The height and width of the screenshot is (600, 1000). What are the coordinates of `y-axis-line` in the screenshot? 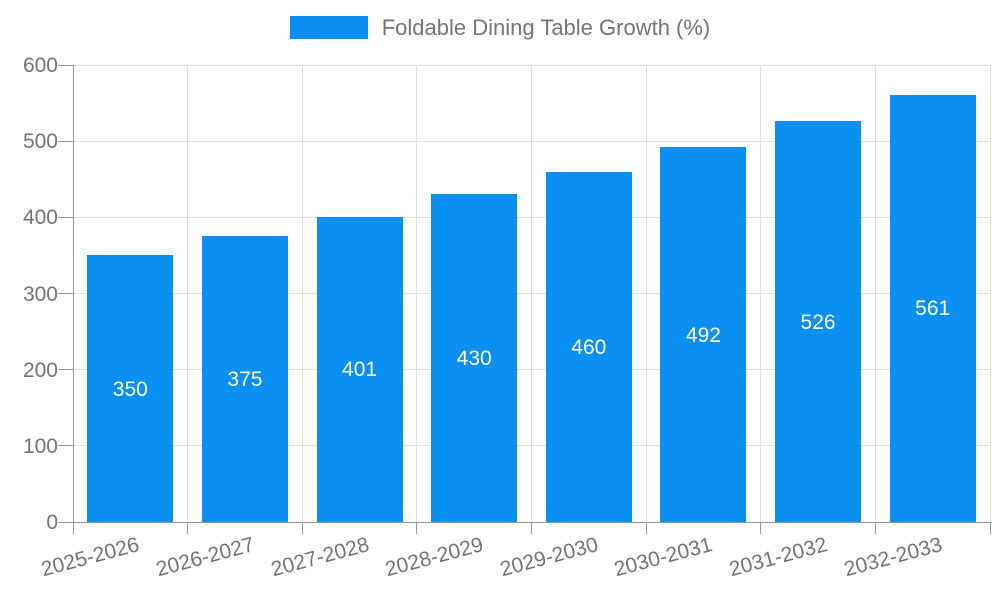 It's located at (73, 299).